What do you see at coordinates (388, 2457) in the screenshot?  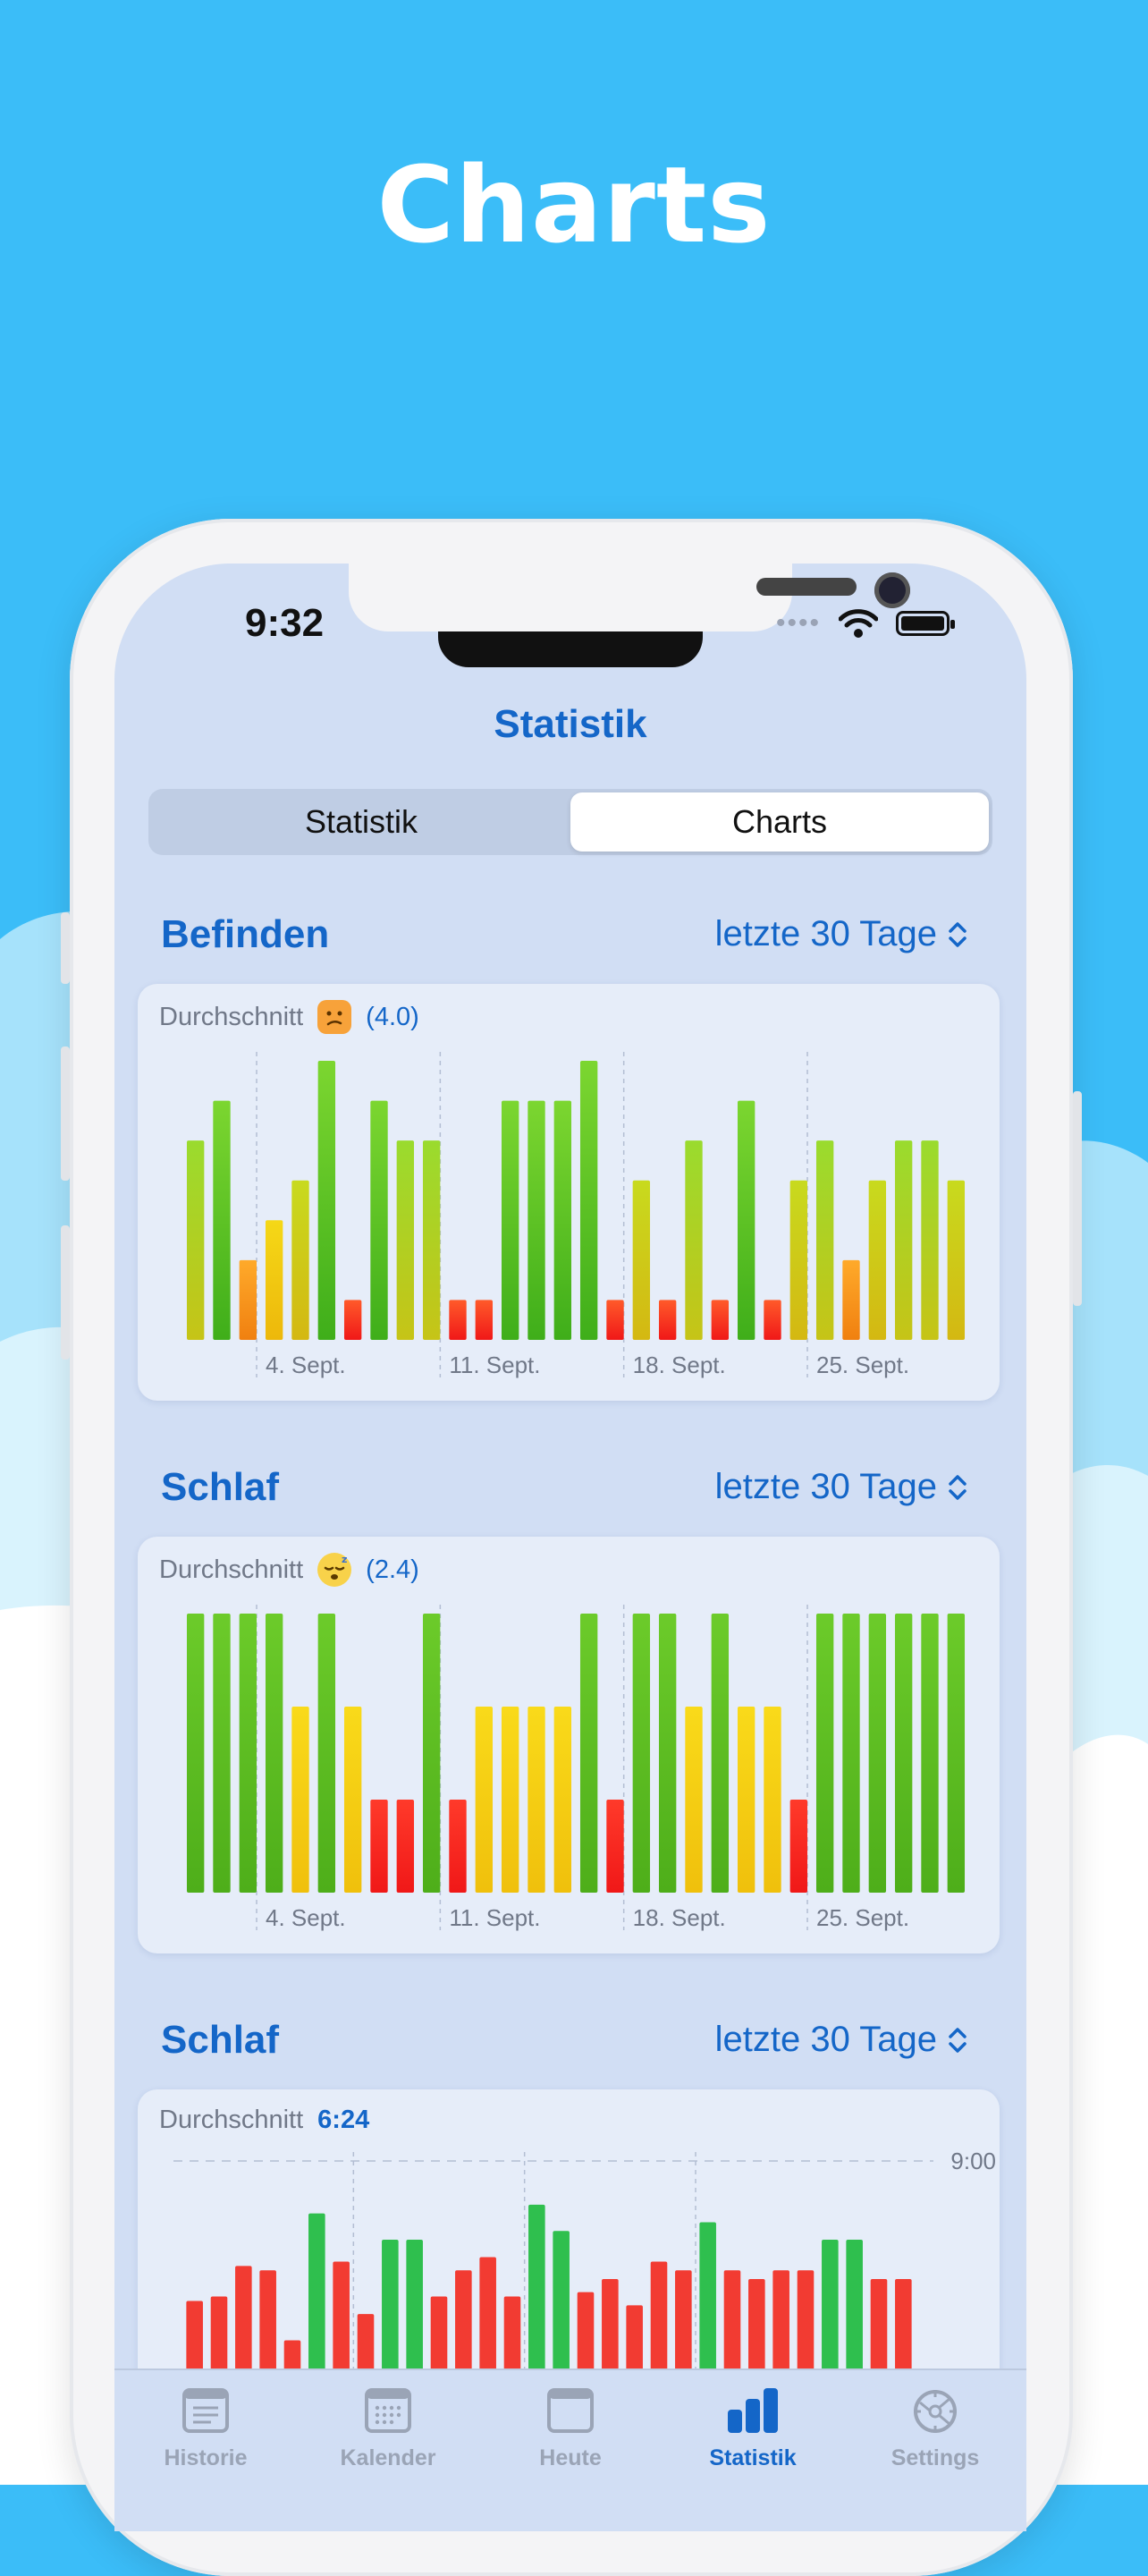 I see `tab-label: Kalender` at bounding box center [388, 2457].